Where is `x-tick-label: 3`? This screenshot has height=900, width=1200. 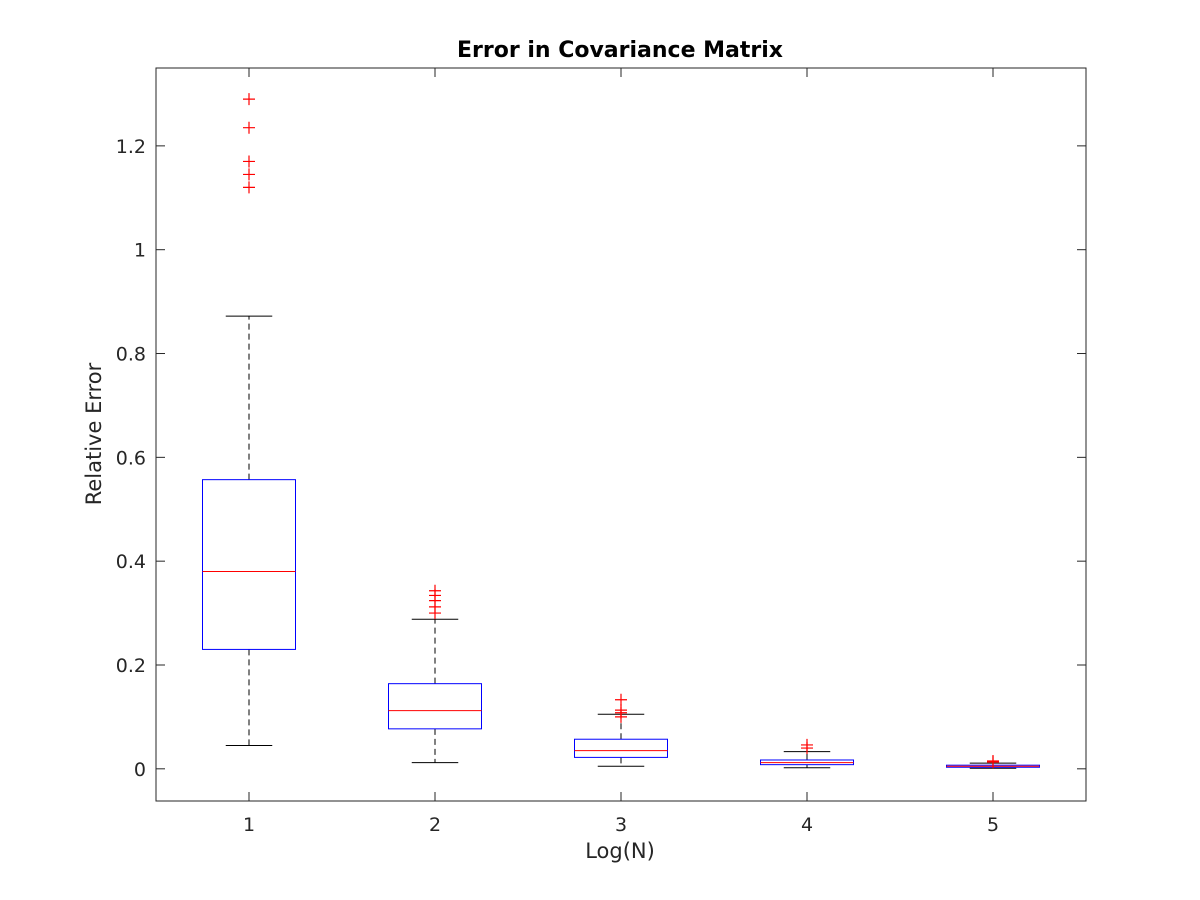 x-tick-label: 3 is located at coordinates (621, 825).